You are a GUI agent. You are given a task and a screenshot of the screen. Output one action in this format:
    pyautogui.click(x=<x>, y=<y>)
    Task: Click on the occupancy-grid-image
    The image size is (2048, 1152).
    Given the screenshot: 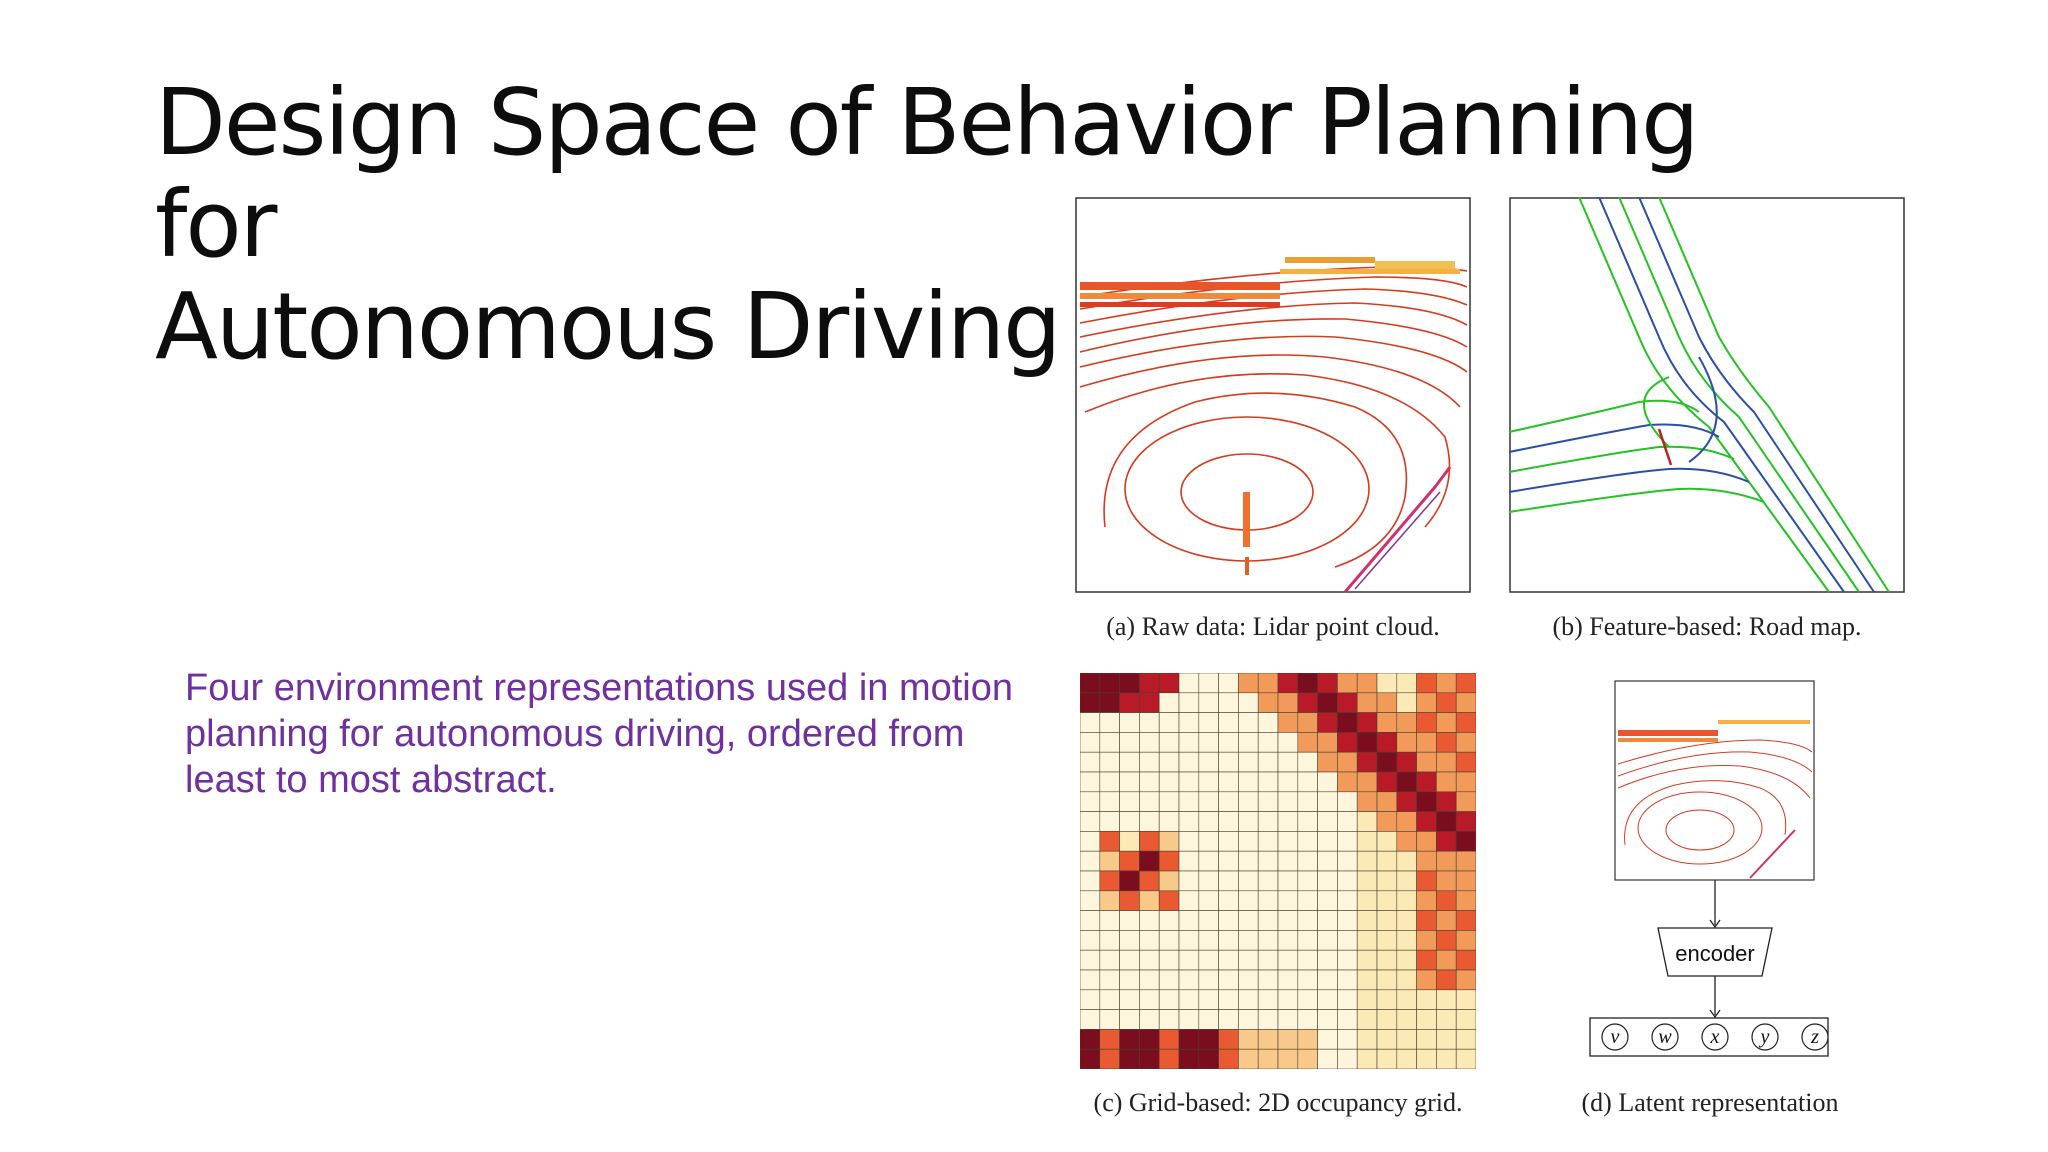 What is the action you would take?
    pyautogui.click(x=1278, y=871)
    